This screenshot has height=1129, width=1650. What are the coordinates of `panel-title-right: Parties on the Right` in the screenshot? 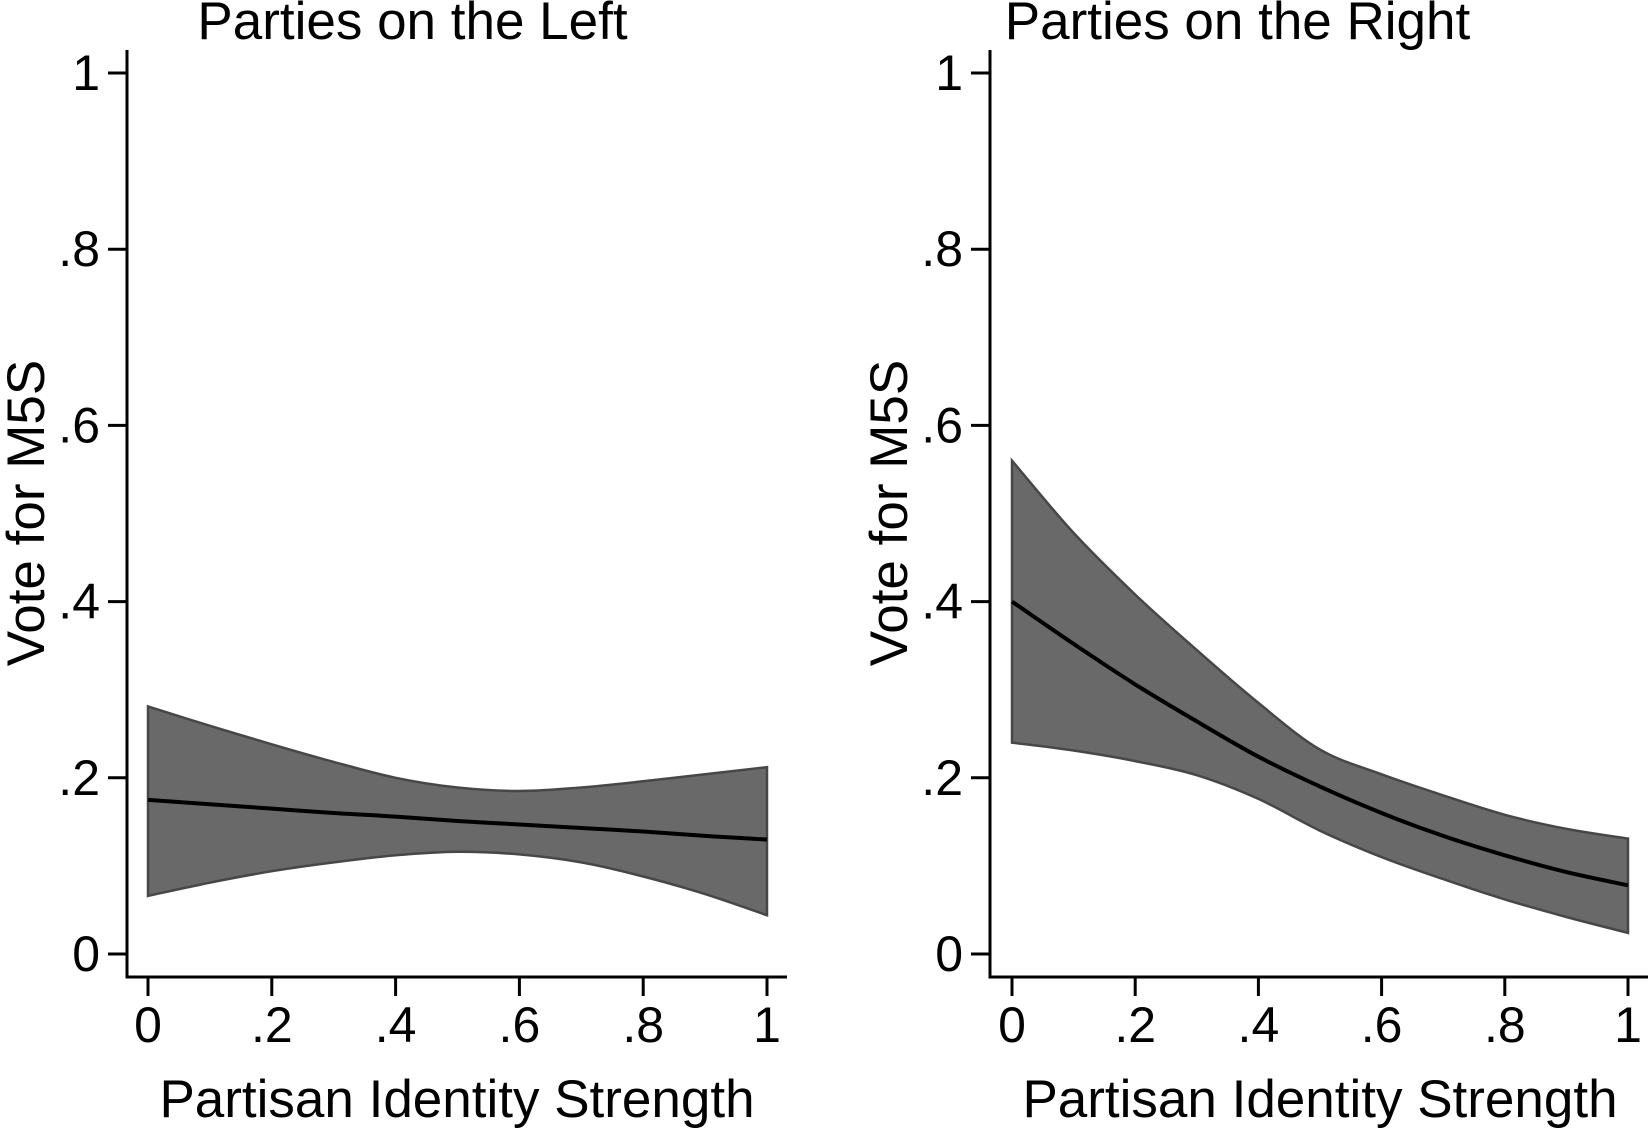 It's located at (1237, 25).